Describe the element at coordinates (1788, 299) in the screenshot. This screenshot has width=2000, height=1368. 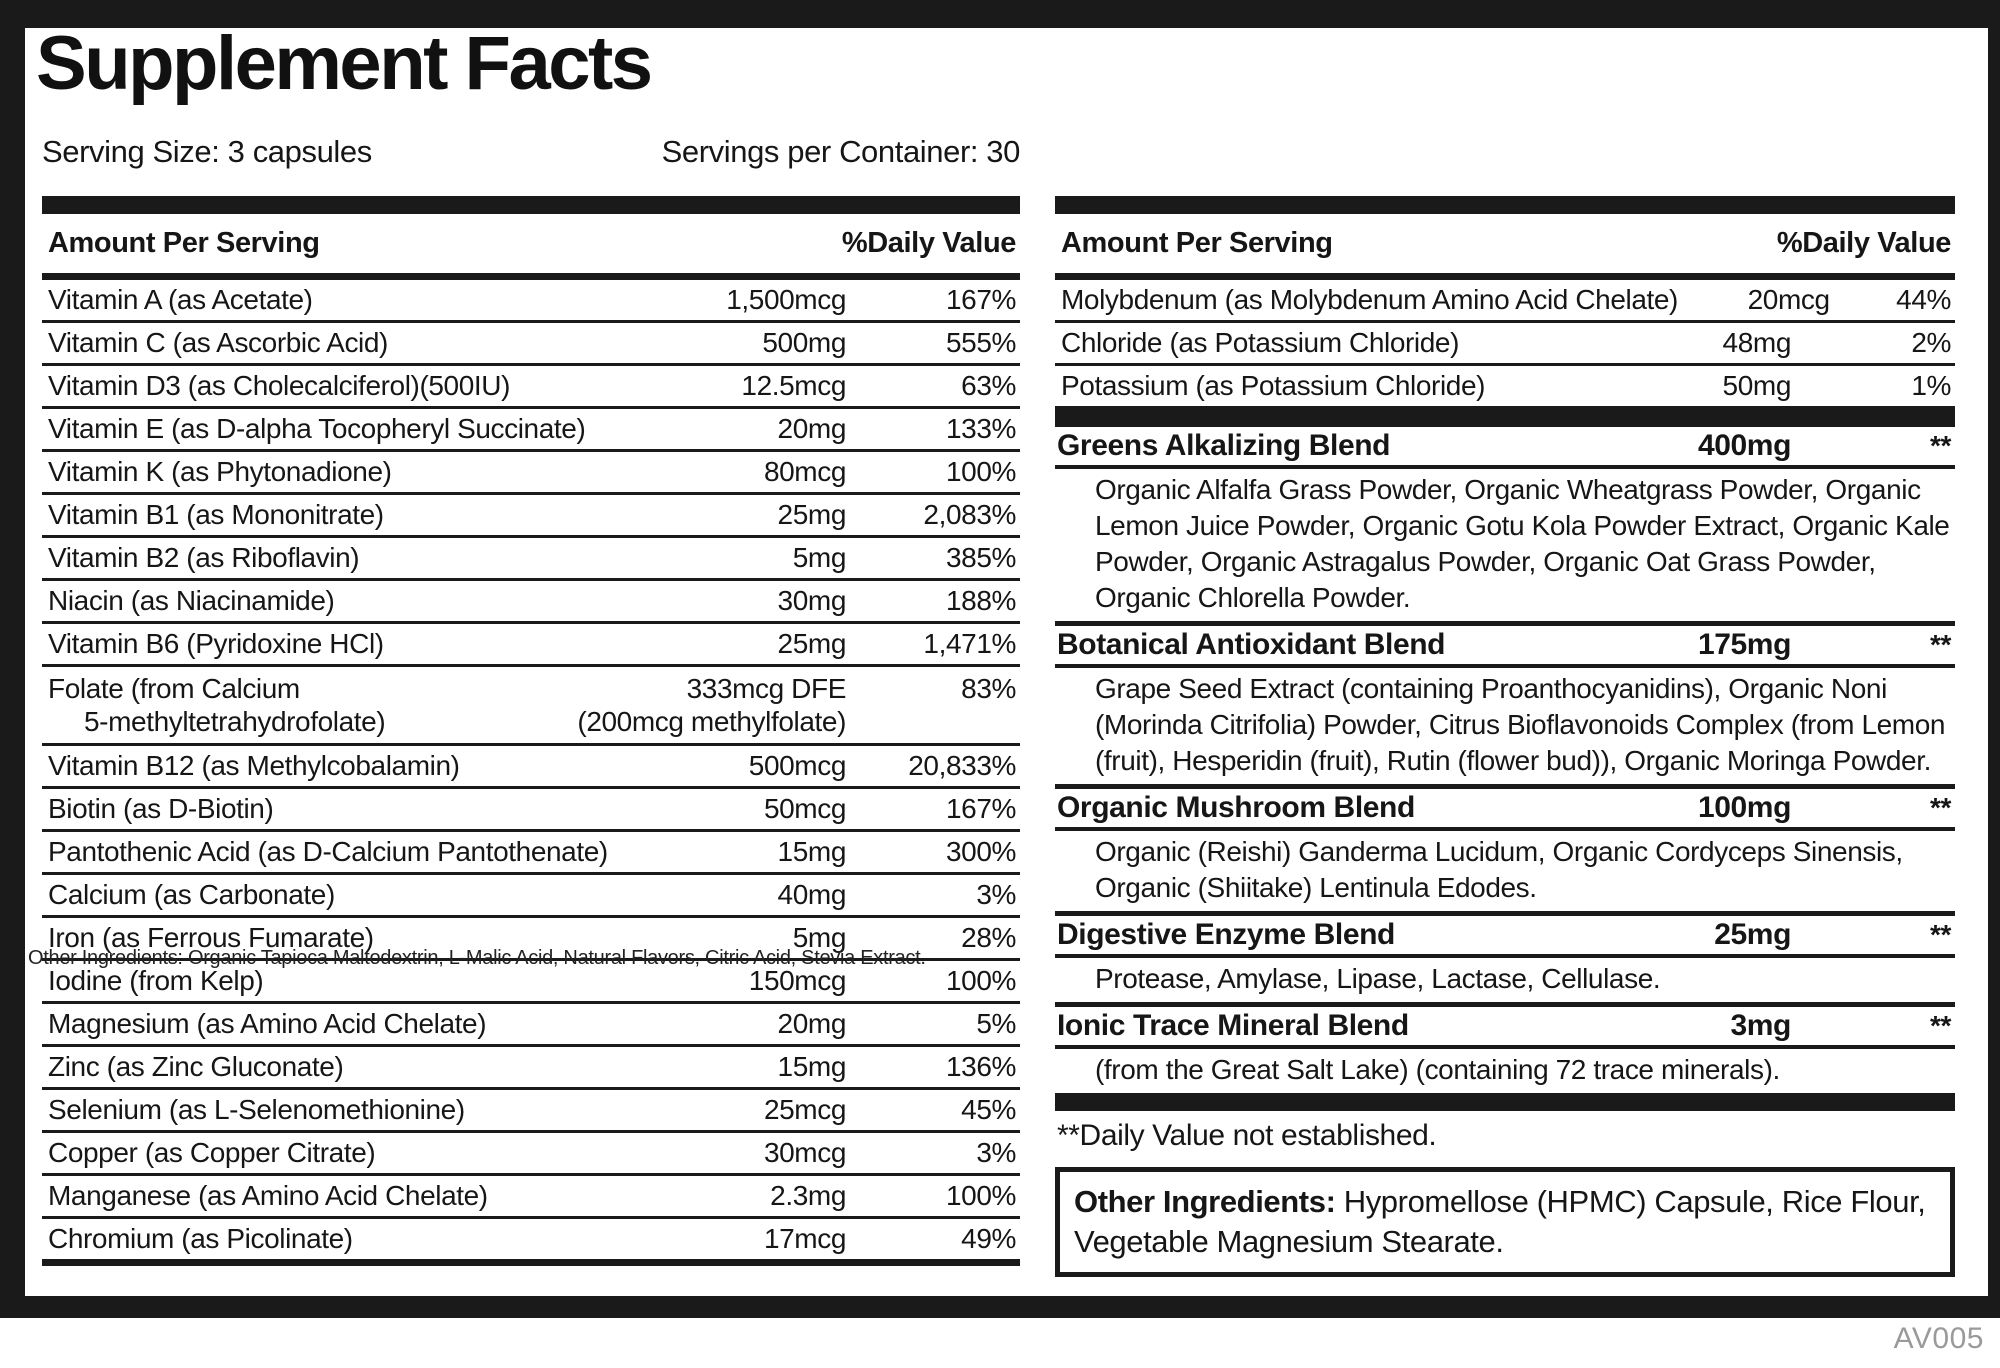
I see `ingredient-amount: 20mcg` at that location.